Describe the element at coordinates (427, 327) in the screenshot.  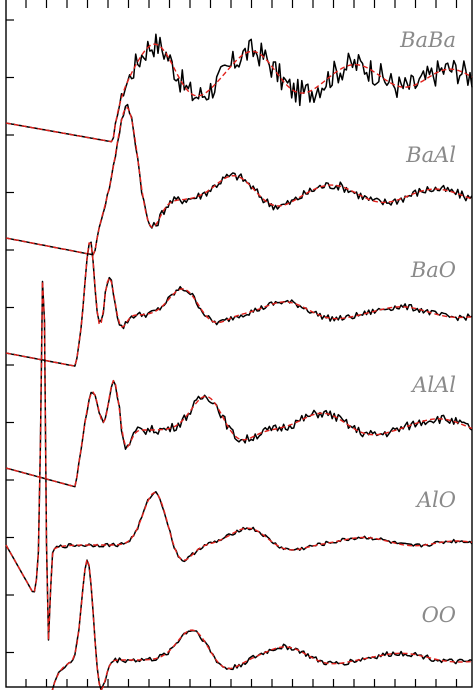
I see `panel-labels: BaBa BaAl BaO AlAl AlO OO` at that location.